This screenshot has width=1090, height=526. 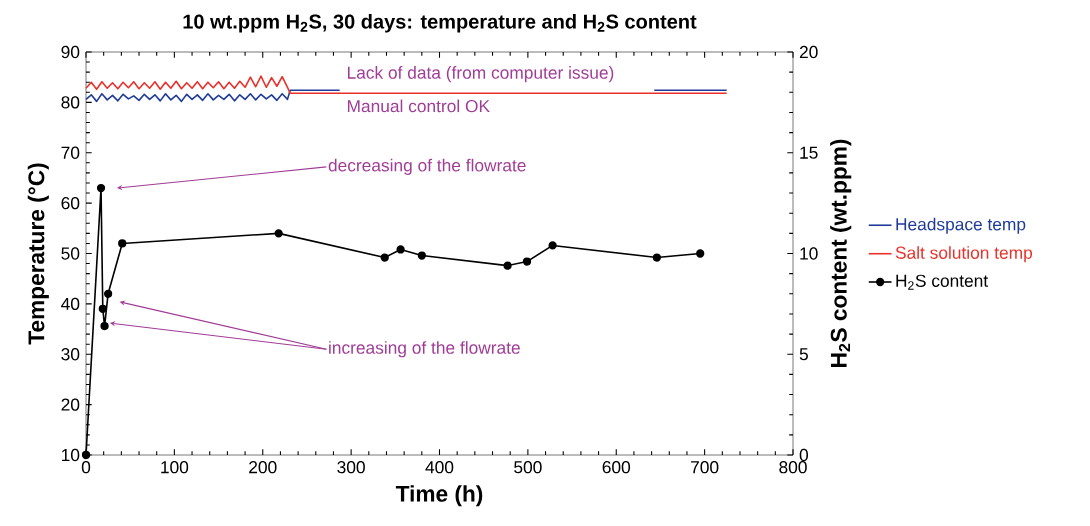 I want to click on annotation: increasing of the flowrate, so click(x=424, y=349).